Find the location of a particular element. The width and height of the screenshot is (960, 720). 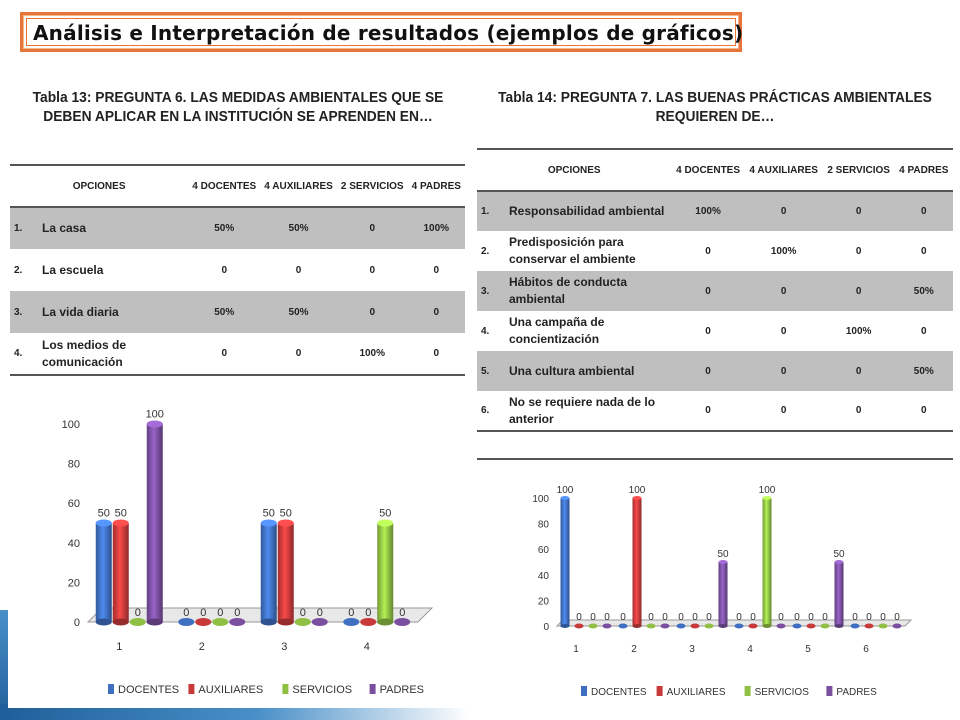

y-tick-label: 60 is located at coordinates (544, 550).